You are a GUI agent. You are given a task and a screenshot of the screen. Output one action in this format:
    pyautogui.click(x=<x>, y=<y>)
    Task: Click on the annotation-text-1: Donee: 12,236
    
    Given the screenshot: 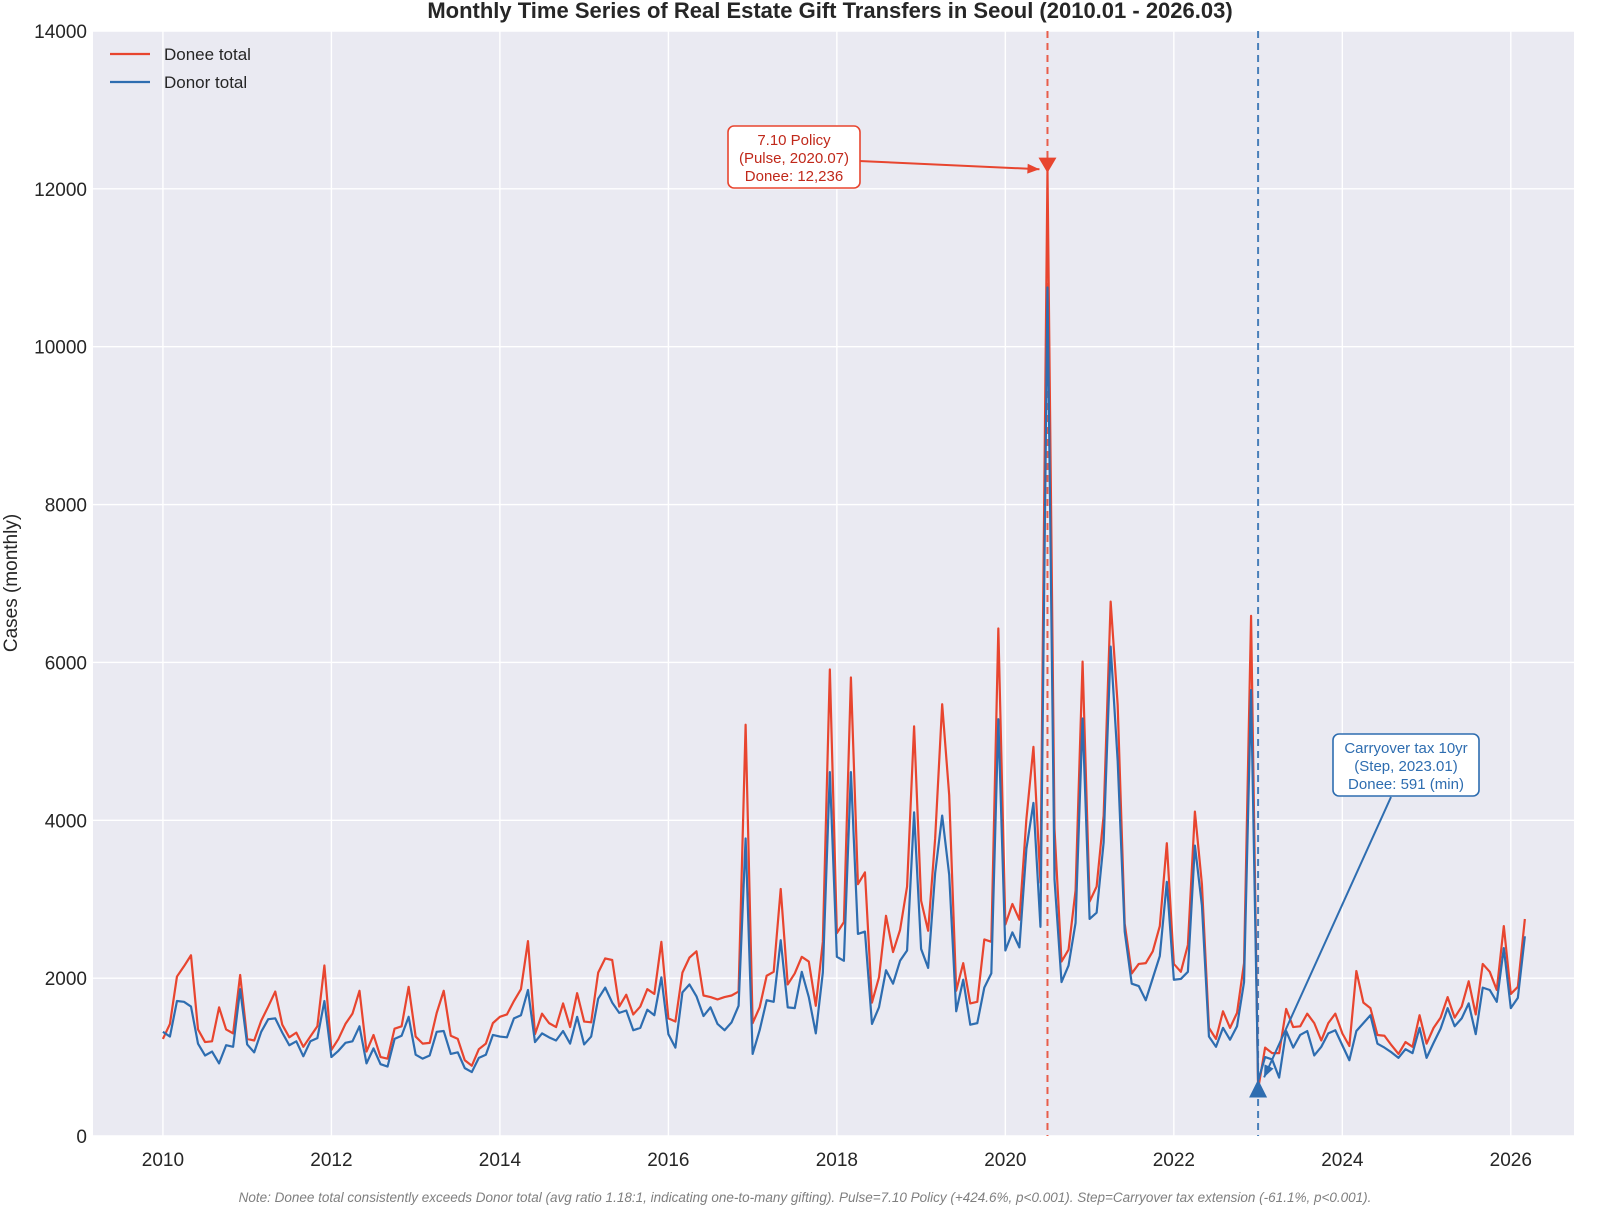 What is the action you would take?
    pyautogui.click(x=794, y=176)
    